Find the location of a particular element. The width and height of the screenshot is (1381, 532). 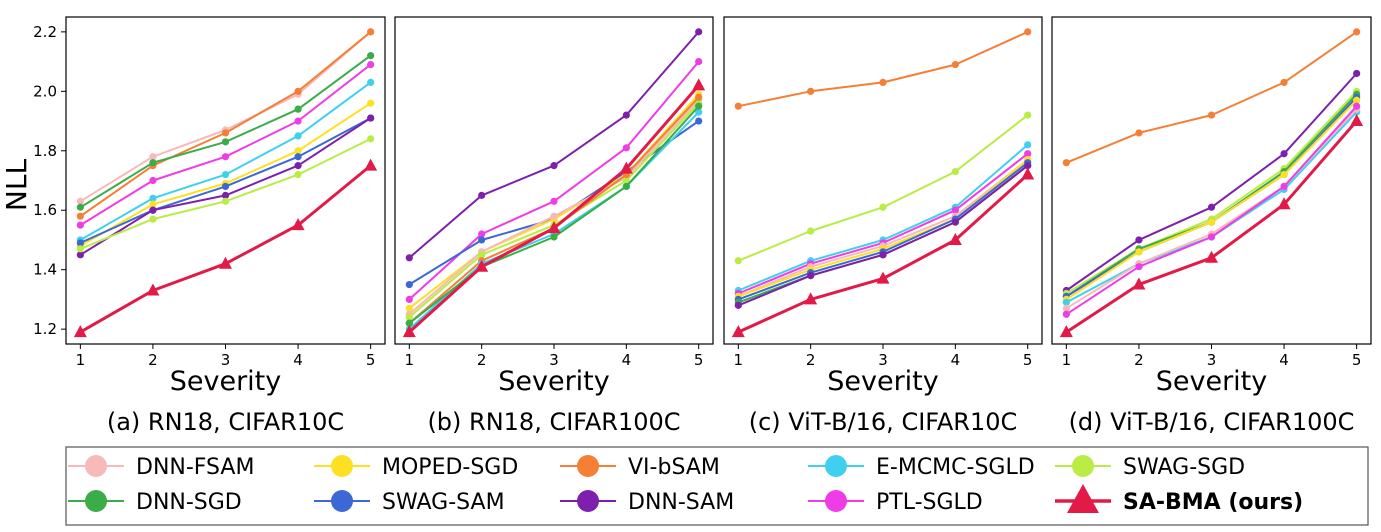

series-sa-bma-ours is located at coordinates (883, 252).